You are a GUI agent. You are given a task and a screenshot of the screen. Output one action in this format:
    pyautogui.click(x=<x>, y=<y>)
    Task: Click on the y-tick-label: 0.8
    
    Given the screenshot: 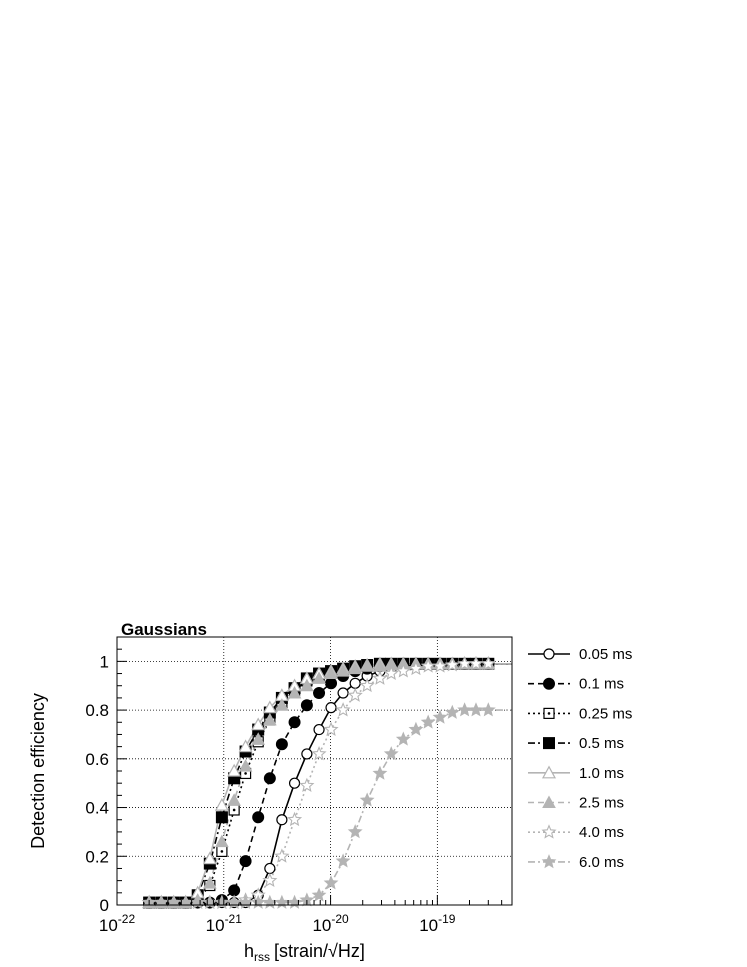 What is the action you would take?
    pyautogui.click(x=97, y=710)
    